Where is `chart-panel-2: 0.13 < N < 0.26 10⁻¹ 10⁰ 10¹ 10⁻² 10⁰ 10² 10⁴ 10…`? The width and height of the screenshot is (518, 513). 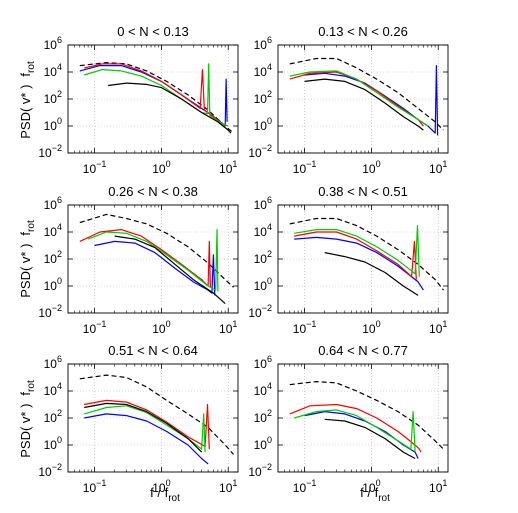 chart-panel-2: 0.13 < N < 0.26 10⁻¹ 10⁰ 10¹ 10⁻² 10⁰ 10² 10⁴ 10… is located at coordinates (348, 100).